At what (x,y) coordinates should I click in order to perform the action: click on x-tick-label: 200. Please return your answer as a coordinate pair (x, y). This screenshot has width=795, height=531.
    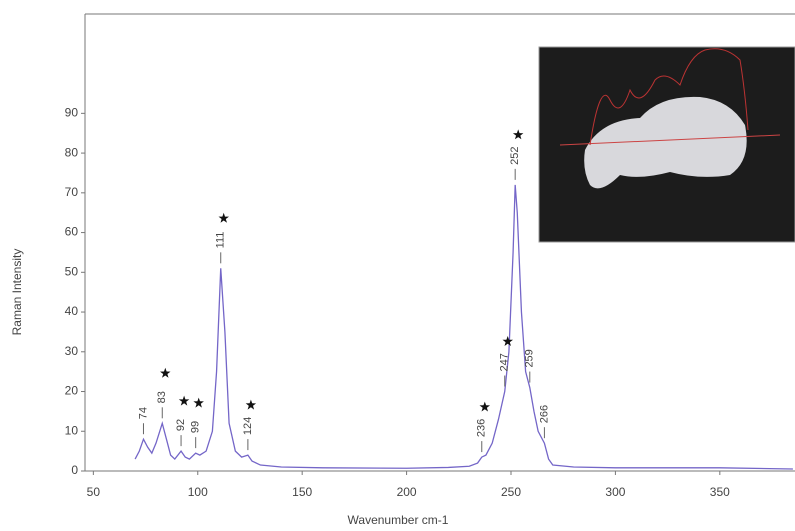
    Looking at the image, I should click on (407, 492).